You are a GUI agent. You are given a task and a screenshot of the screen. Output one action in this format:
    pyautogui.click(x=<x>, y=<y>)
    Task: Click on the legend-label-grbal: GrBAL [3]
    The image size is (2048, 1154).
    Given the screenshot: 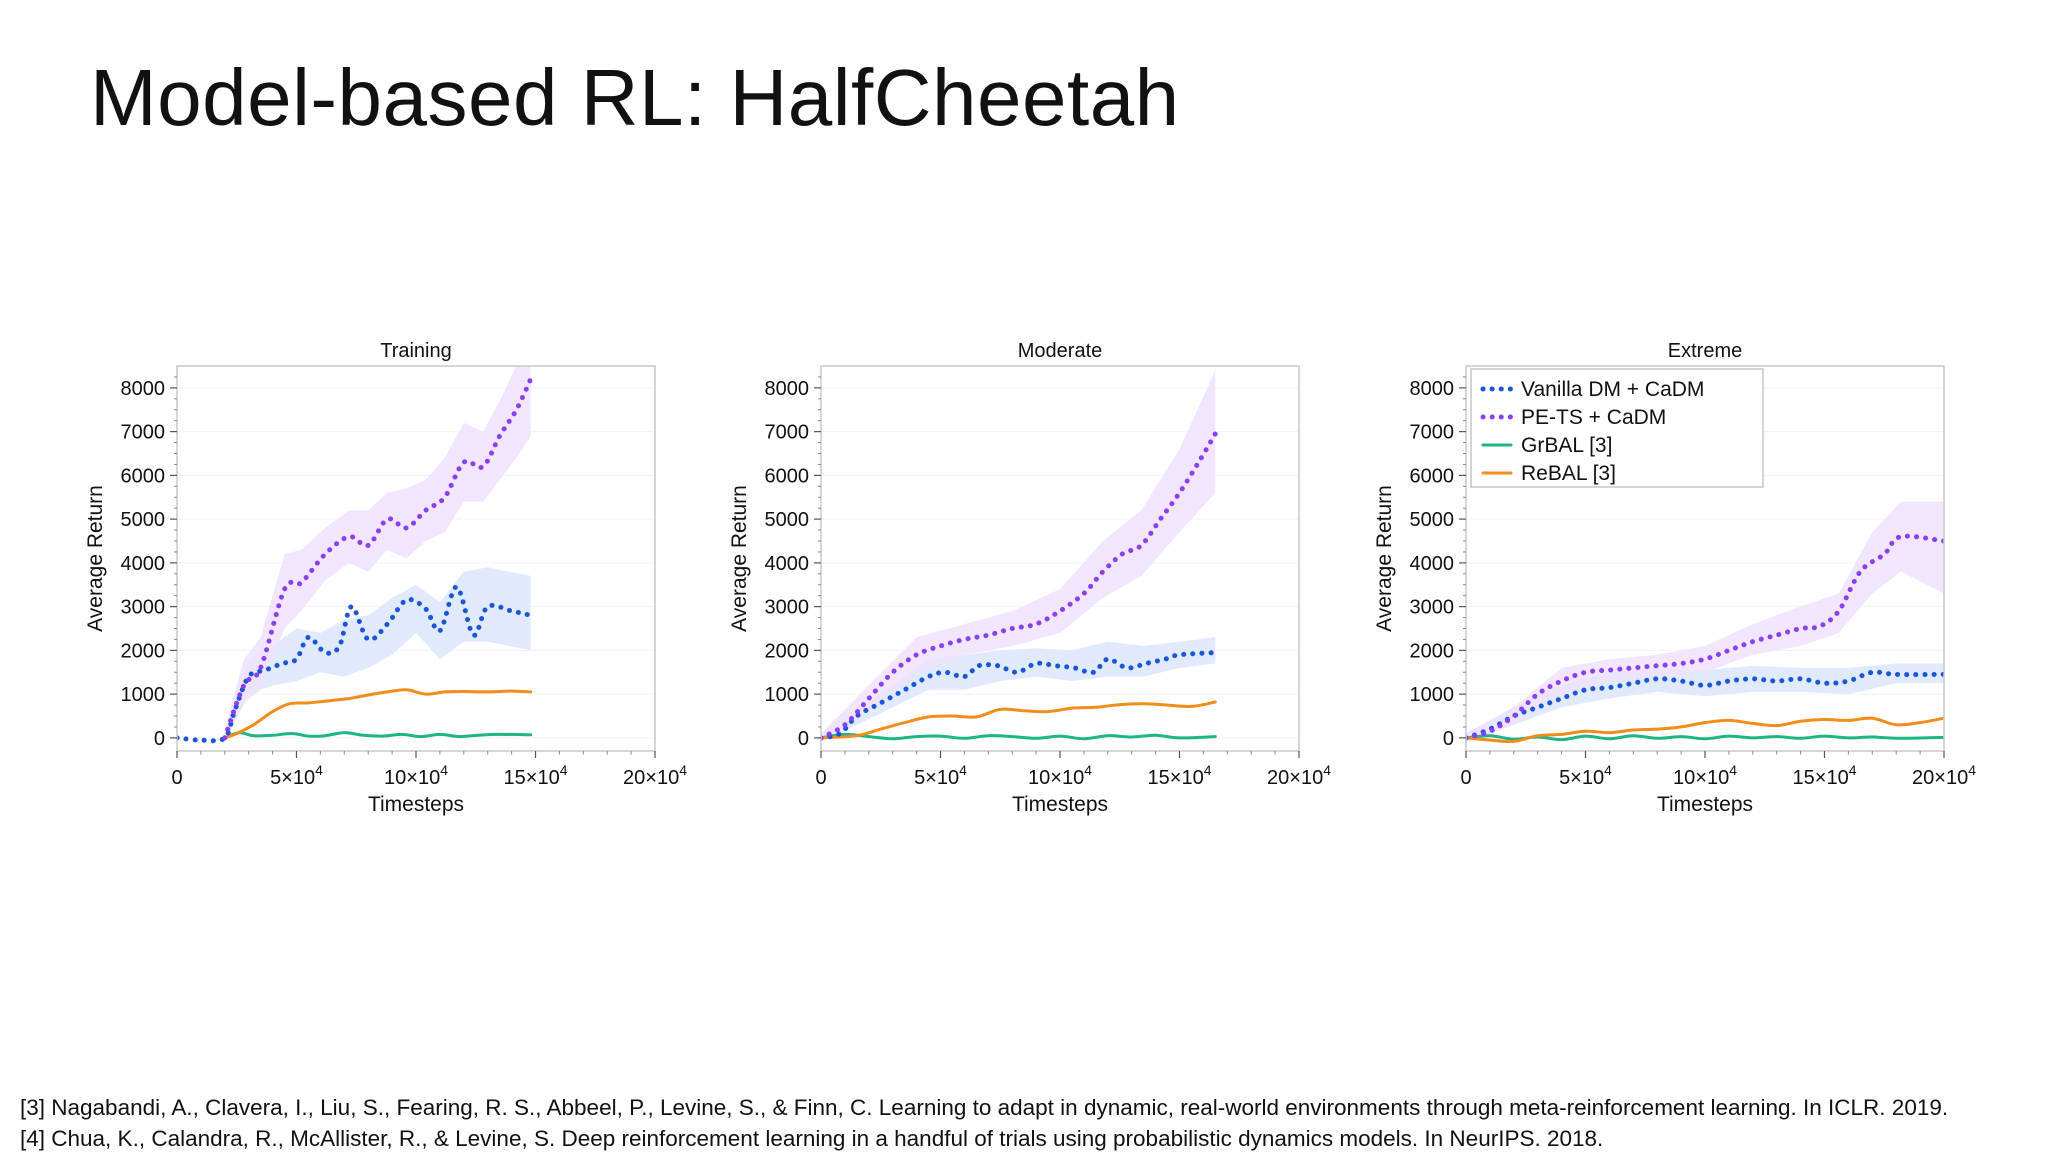 What is the action you would take?
    pyautogui.click(x=1566, y=445)
    